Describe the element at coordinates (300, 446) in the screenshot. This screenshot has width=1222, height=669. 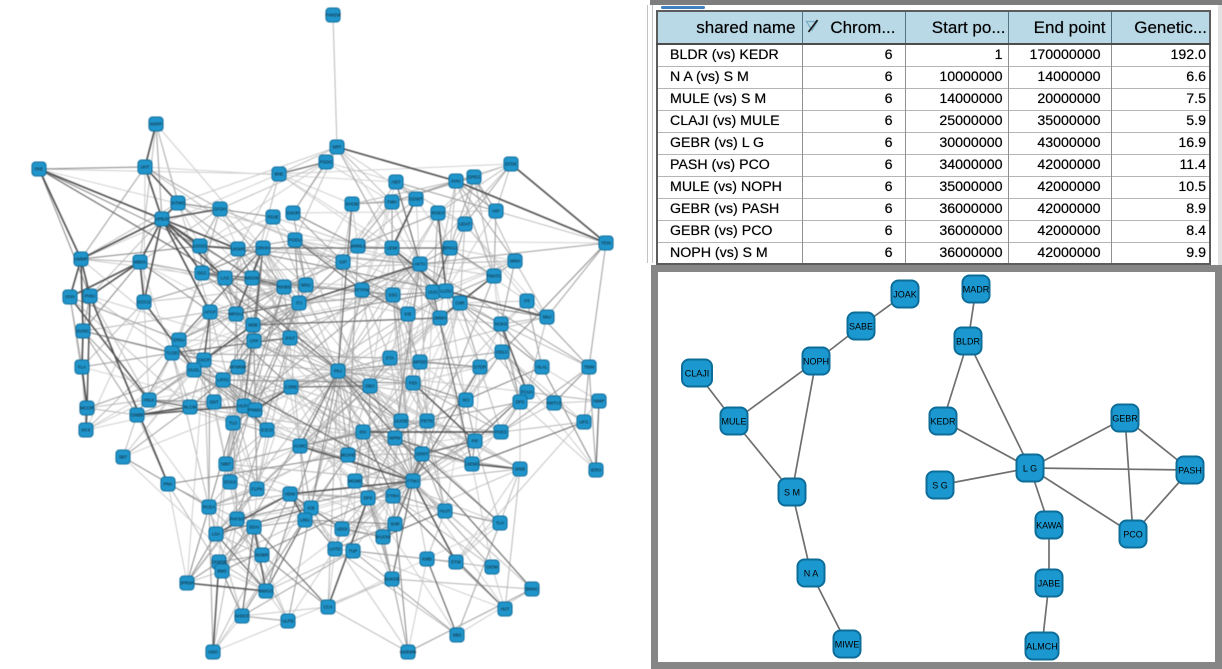
I see `svg-text: ACMC` at that location.